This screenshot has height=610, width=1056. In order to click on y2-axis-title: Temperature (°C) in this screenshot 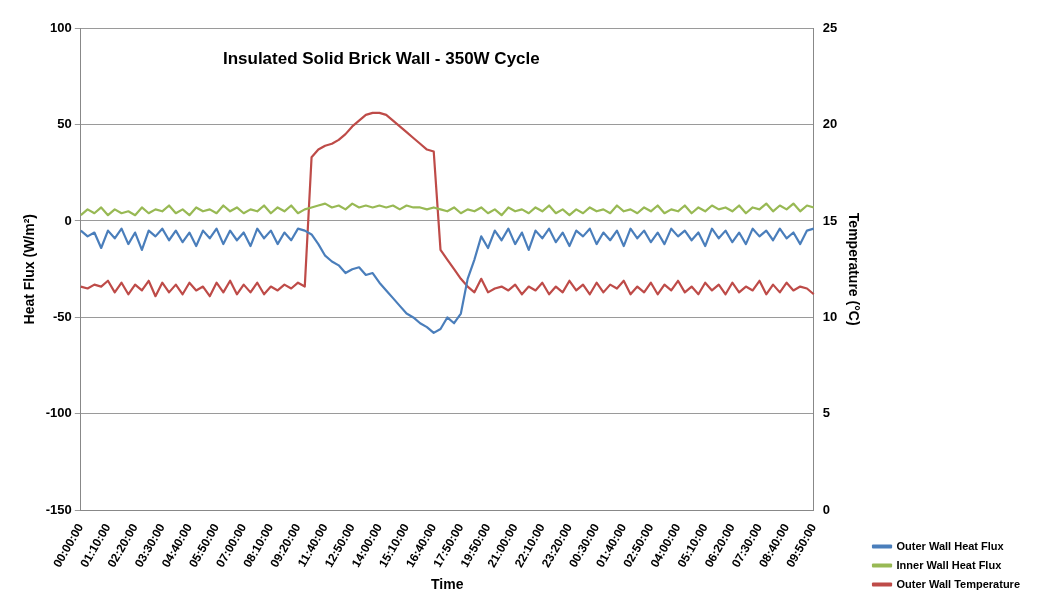, I will do `click(853, 269)`.